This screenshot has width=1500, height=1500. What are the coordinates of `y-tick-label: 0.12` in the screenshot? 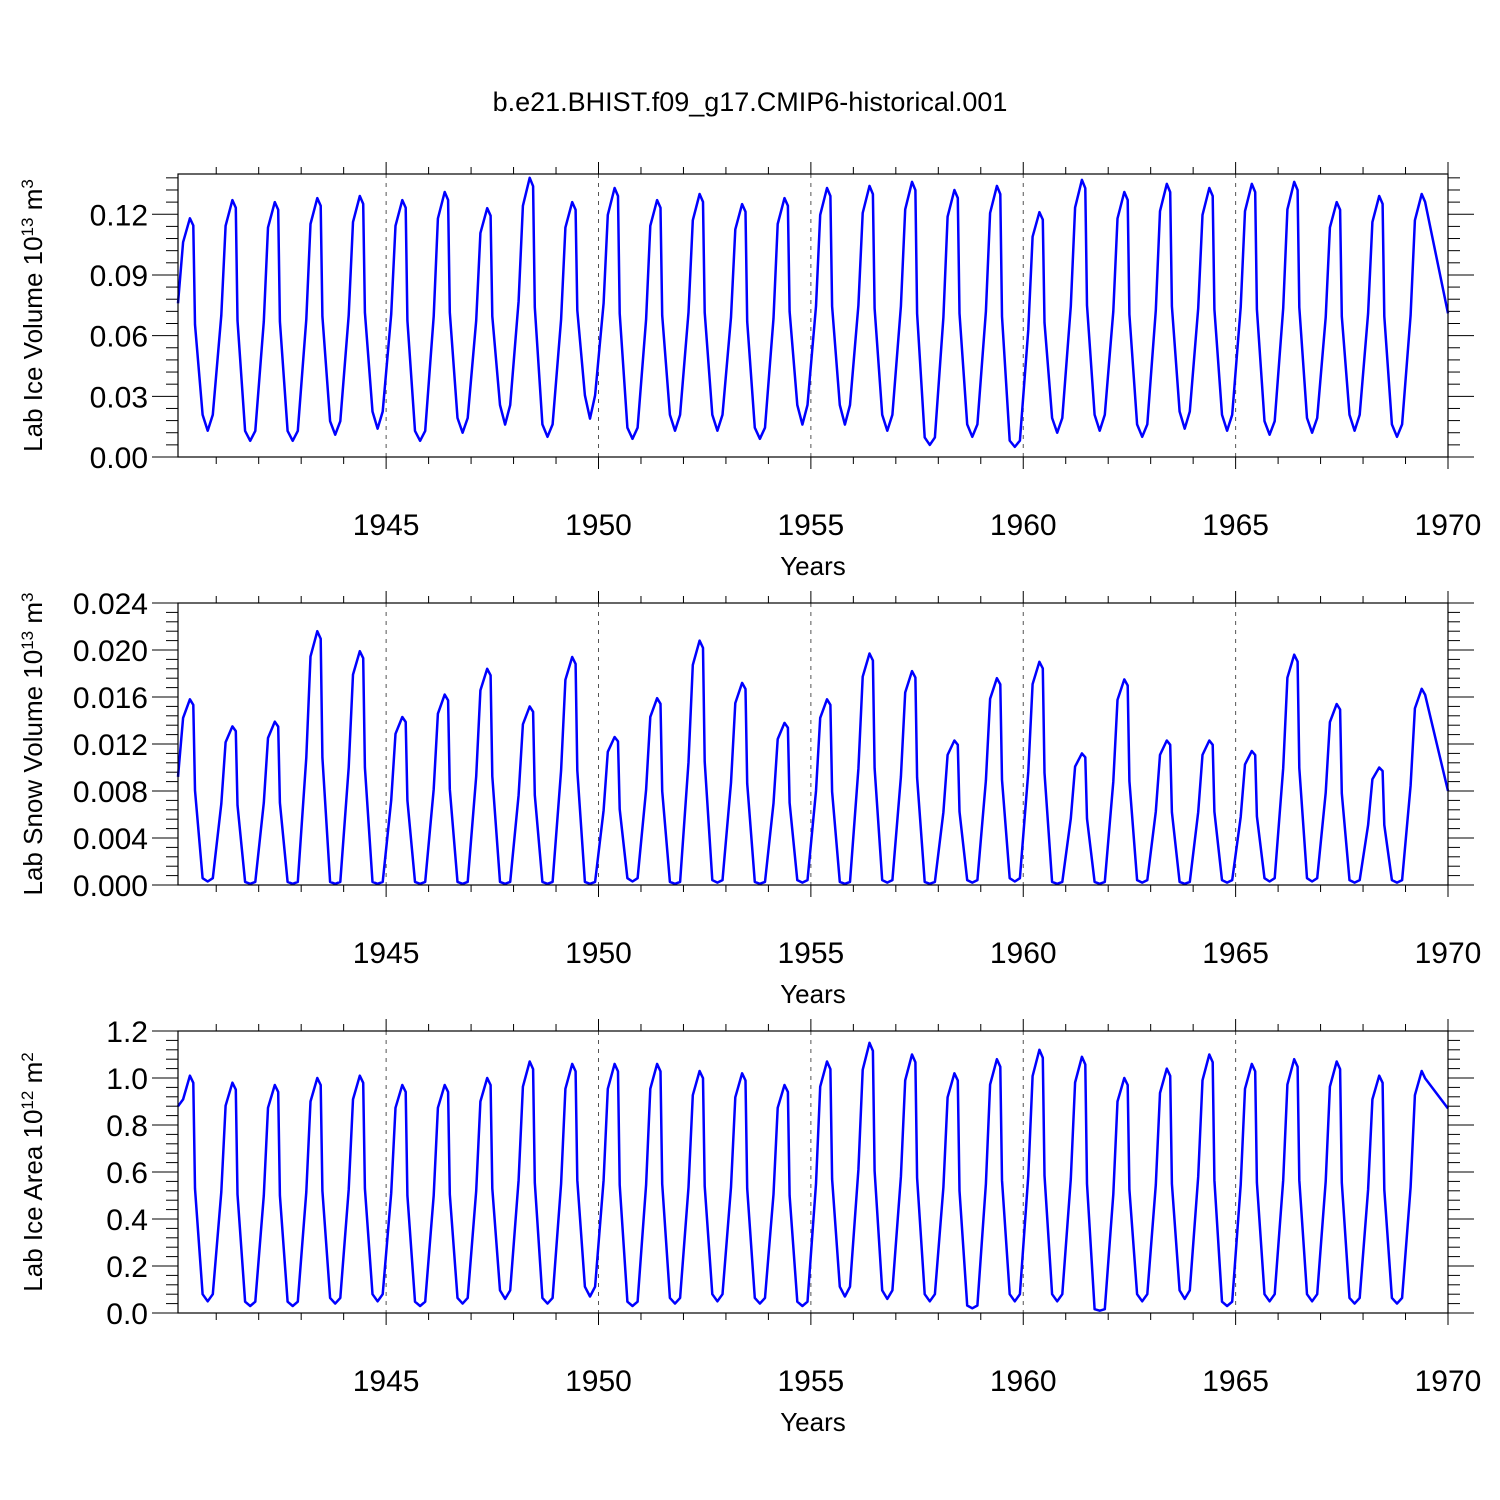 It's located at (119, 215).